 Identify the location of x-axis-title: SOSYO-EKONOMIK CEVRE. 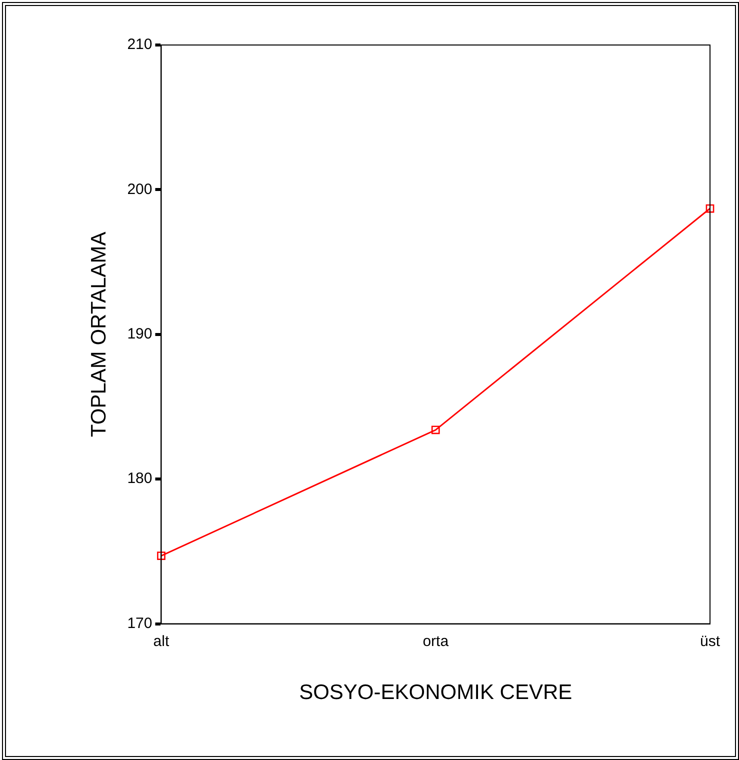
(435, 692).